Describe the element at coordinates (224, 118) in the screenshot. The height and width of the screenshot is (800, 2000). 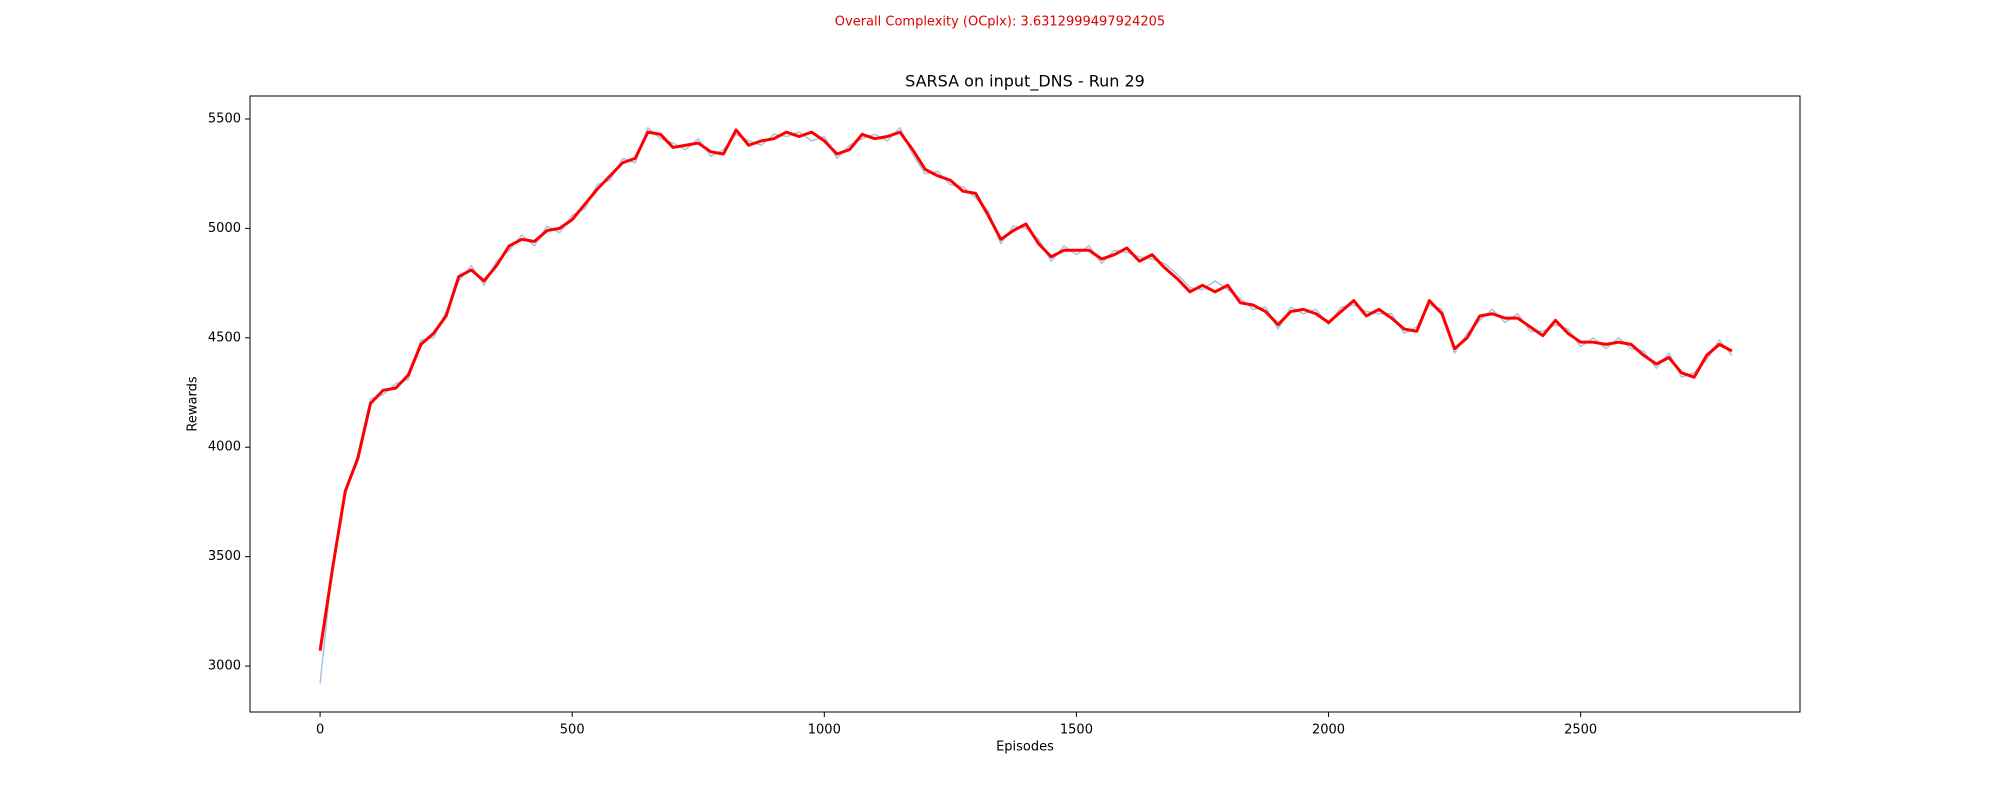
I see `y-tick-label: 5500` at that location.